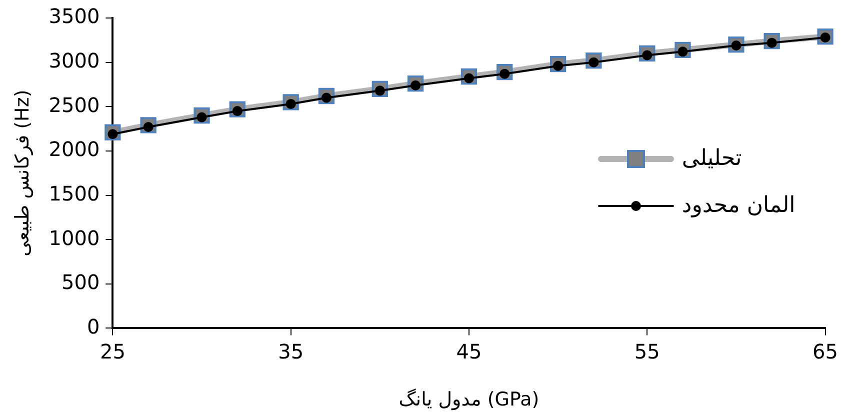  Describe the element at coordinates (469, 399) in the screenshot. I see `x-axis-title: مدول یانگ (GPa)` at that location.